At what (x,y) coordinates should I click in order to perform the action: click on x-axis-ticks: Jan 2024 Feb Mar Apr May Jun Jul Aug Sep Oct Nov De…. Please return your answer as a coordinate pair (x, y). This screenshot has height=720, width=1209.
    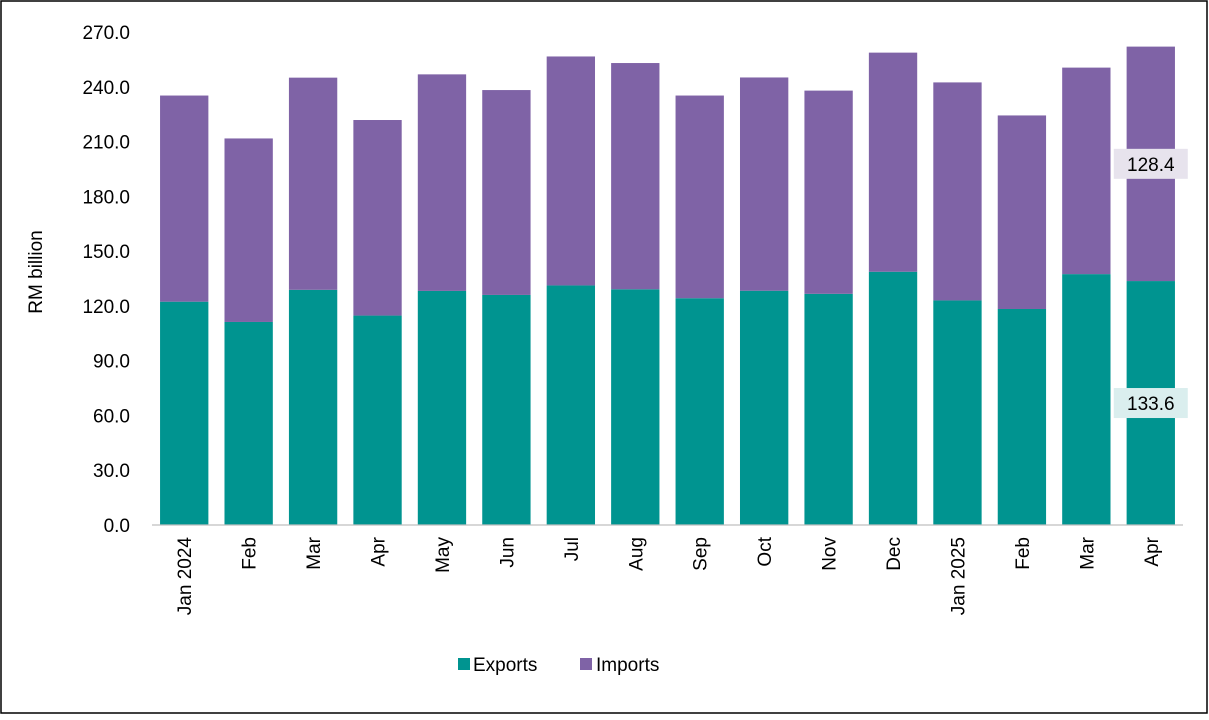
    Looking at the image, I should click on (669, 575).